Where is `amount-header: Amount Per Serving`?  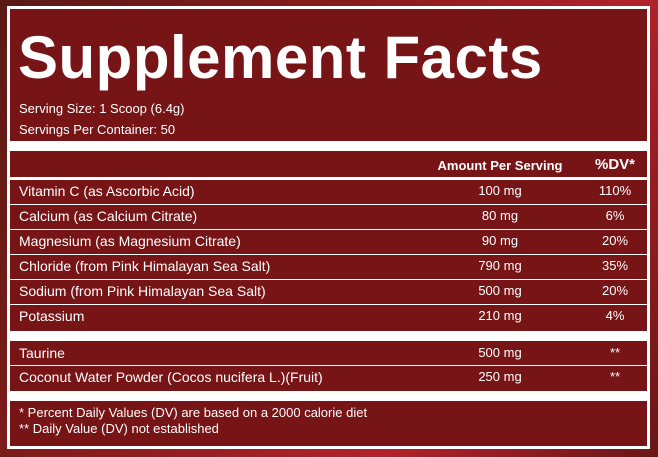
amount-header: Amount Per Serving is located at coordinates (500, 165).